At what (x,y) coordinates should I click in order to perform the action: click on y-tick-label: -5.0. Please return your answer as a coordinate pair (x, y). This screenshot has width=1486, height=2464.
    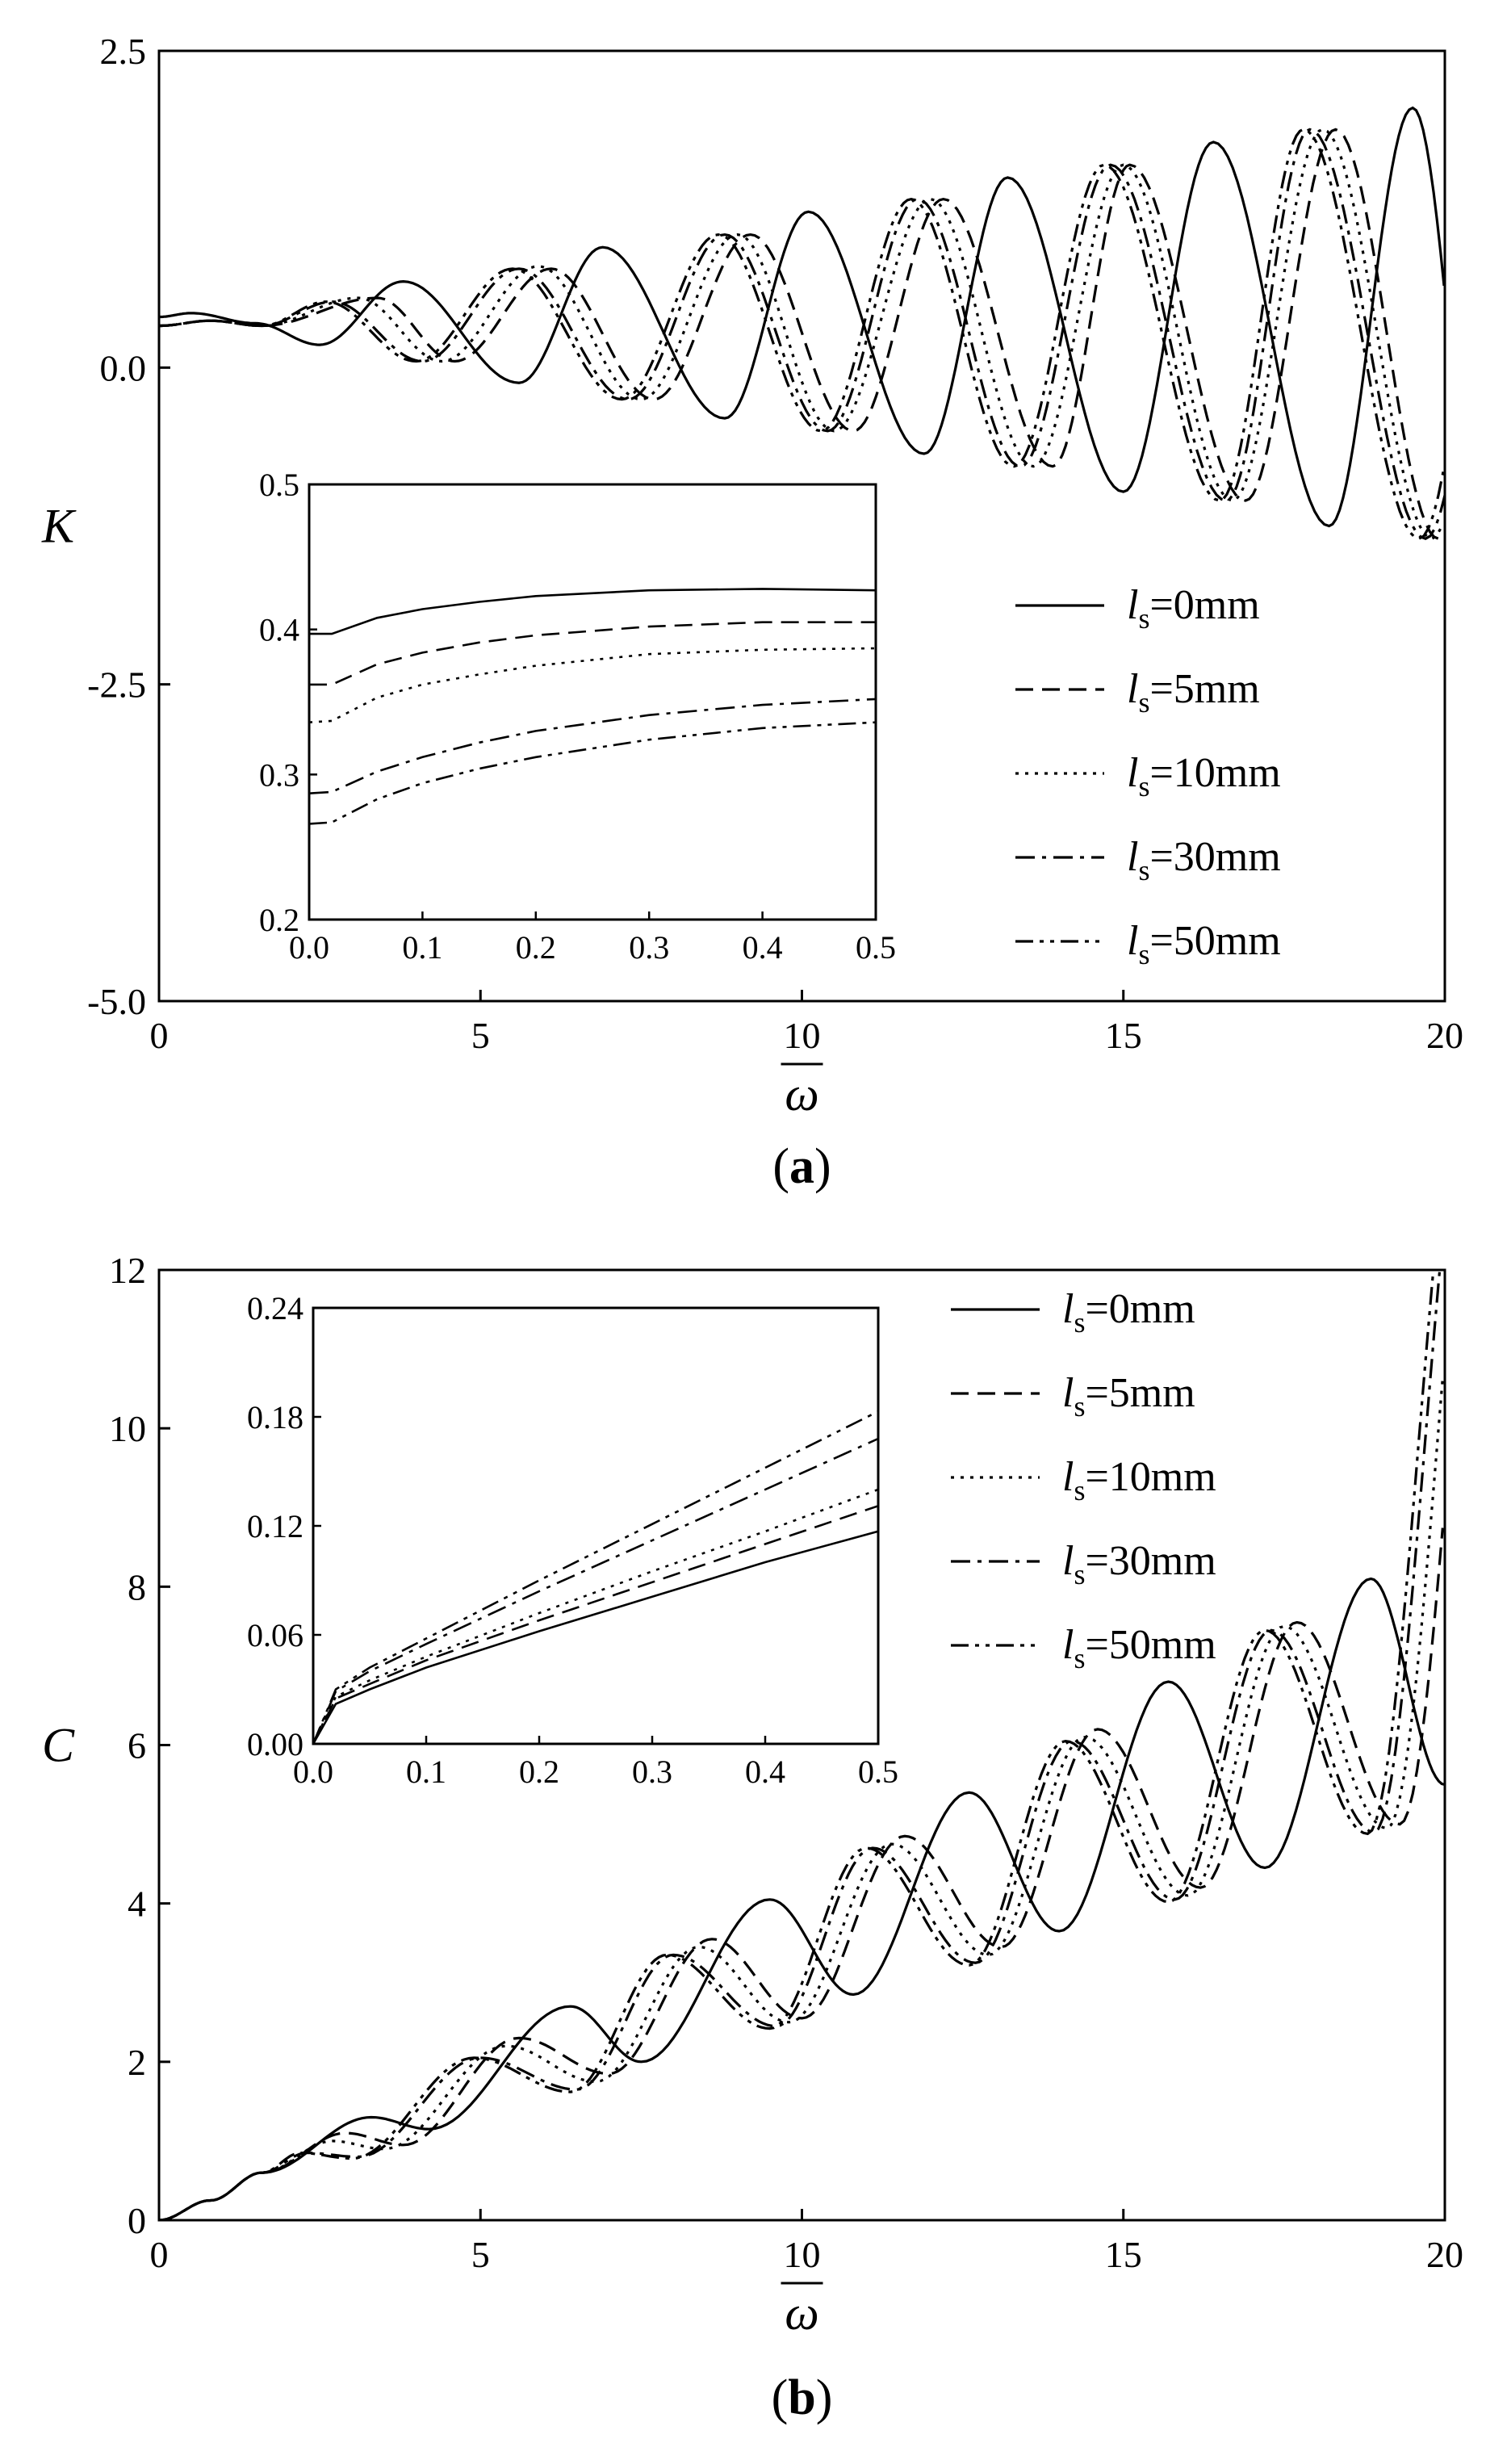
    Looking at the image, I should click on (117, 1001).